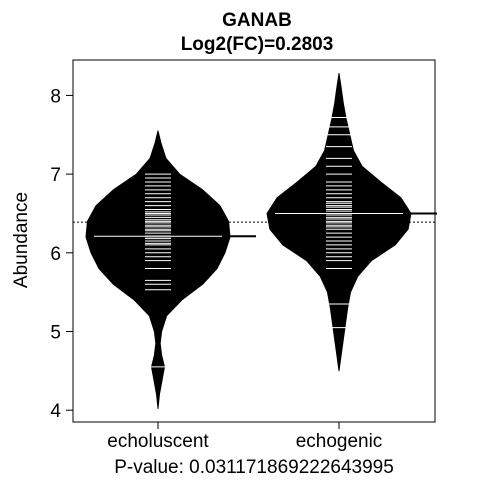  What do you see at coordinates (244, 437) in the screenshot?
I see `x-axis: echoluscent echogenic` at bounding box center [244, 437].